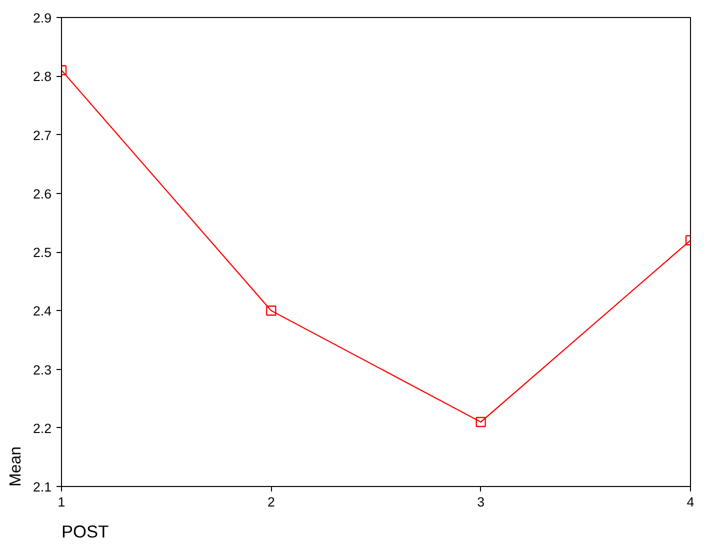  I want to click on y-axis-title: Mean, so click(16, 466).